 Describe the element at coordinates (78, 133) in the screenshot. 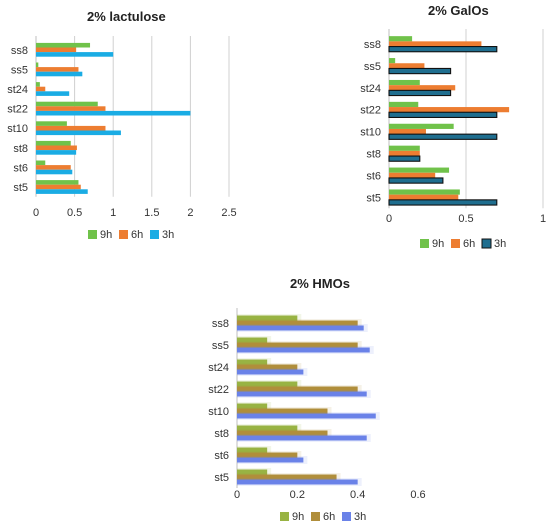

I see `bar-3h-st10` at that location.